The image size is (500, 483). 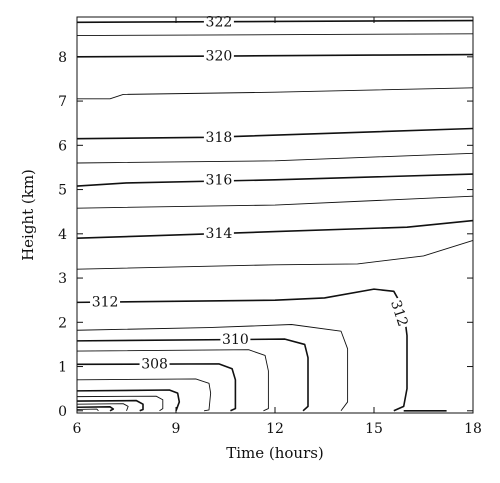 I want to click on contour-label-group: 322, so click(x=218, y=22).